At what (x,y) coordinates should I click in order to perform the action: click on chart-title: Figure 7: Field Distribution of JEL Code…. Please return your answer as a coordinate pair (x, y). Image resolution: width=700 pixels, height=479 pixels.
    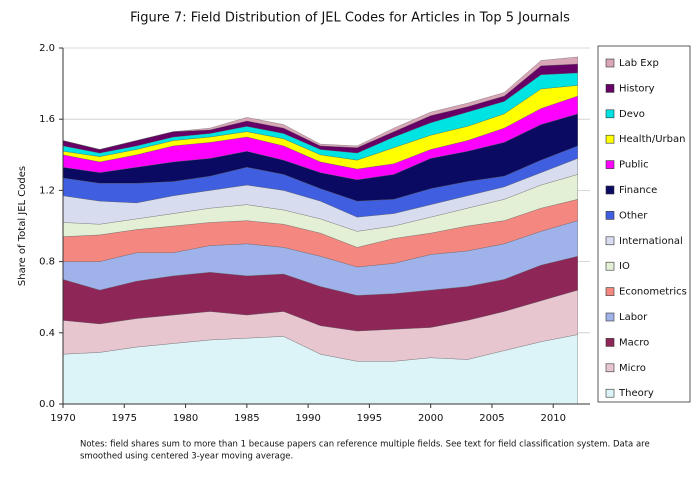
    Looking at the image, I should click on (350, 18).